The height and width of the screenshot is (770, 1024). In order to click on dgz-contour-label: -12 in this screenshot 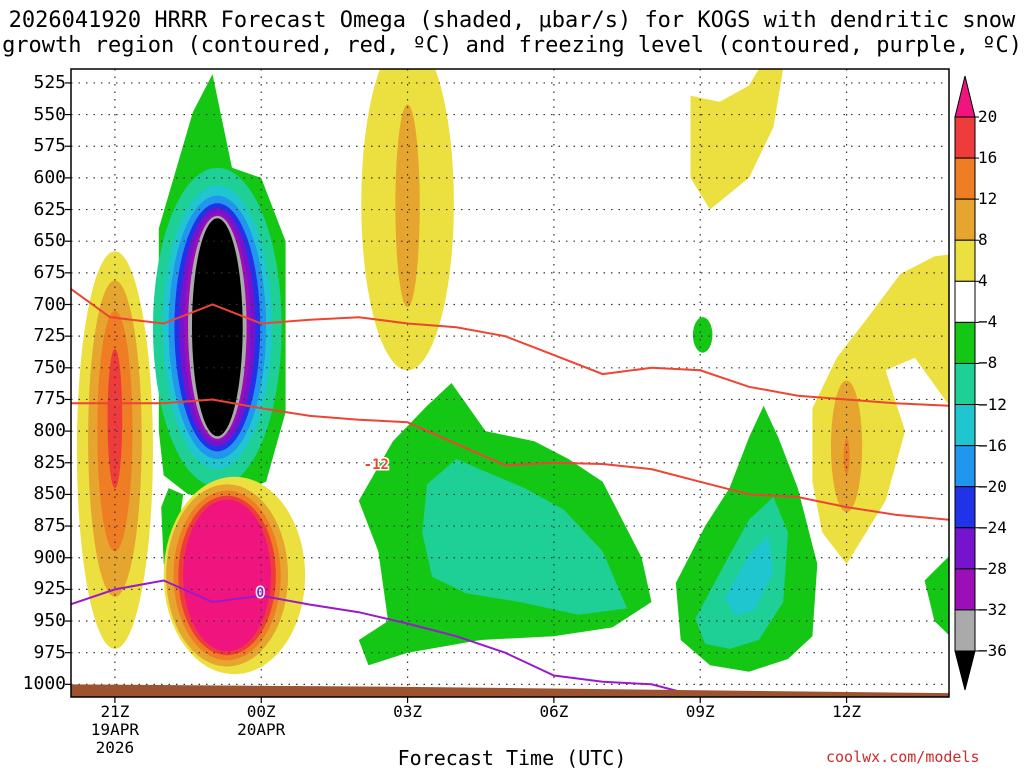, I will do `click(376, 465)`.